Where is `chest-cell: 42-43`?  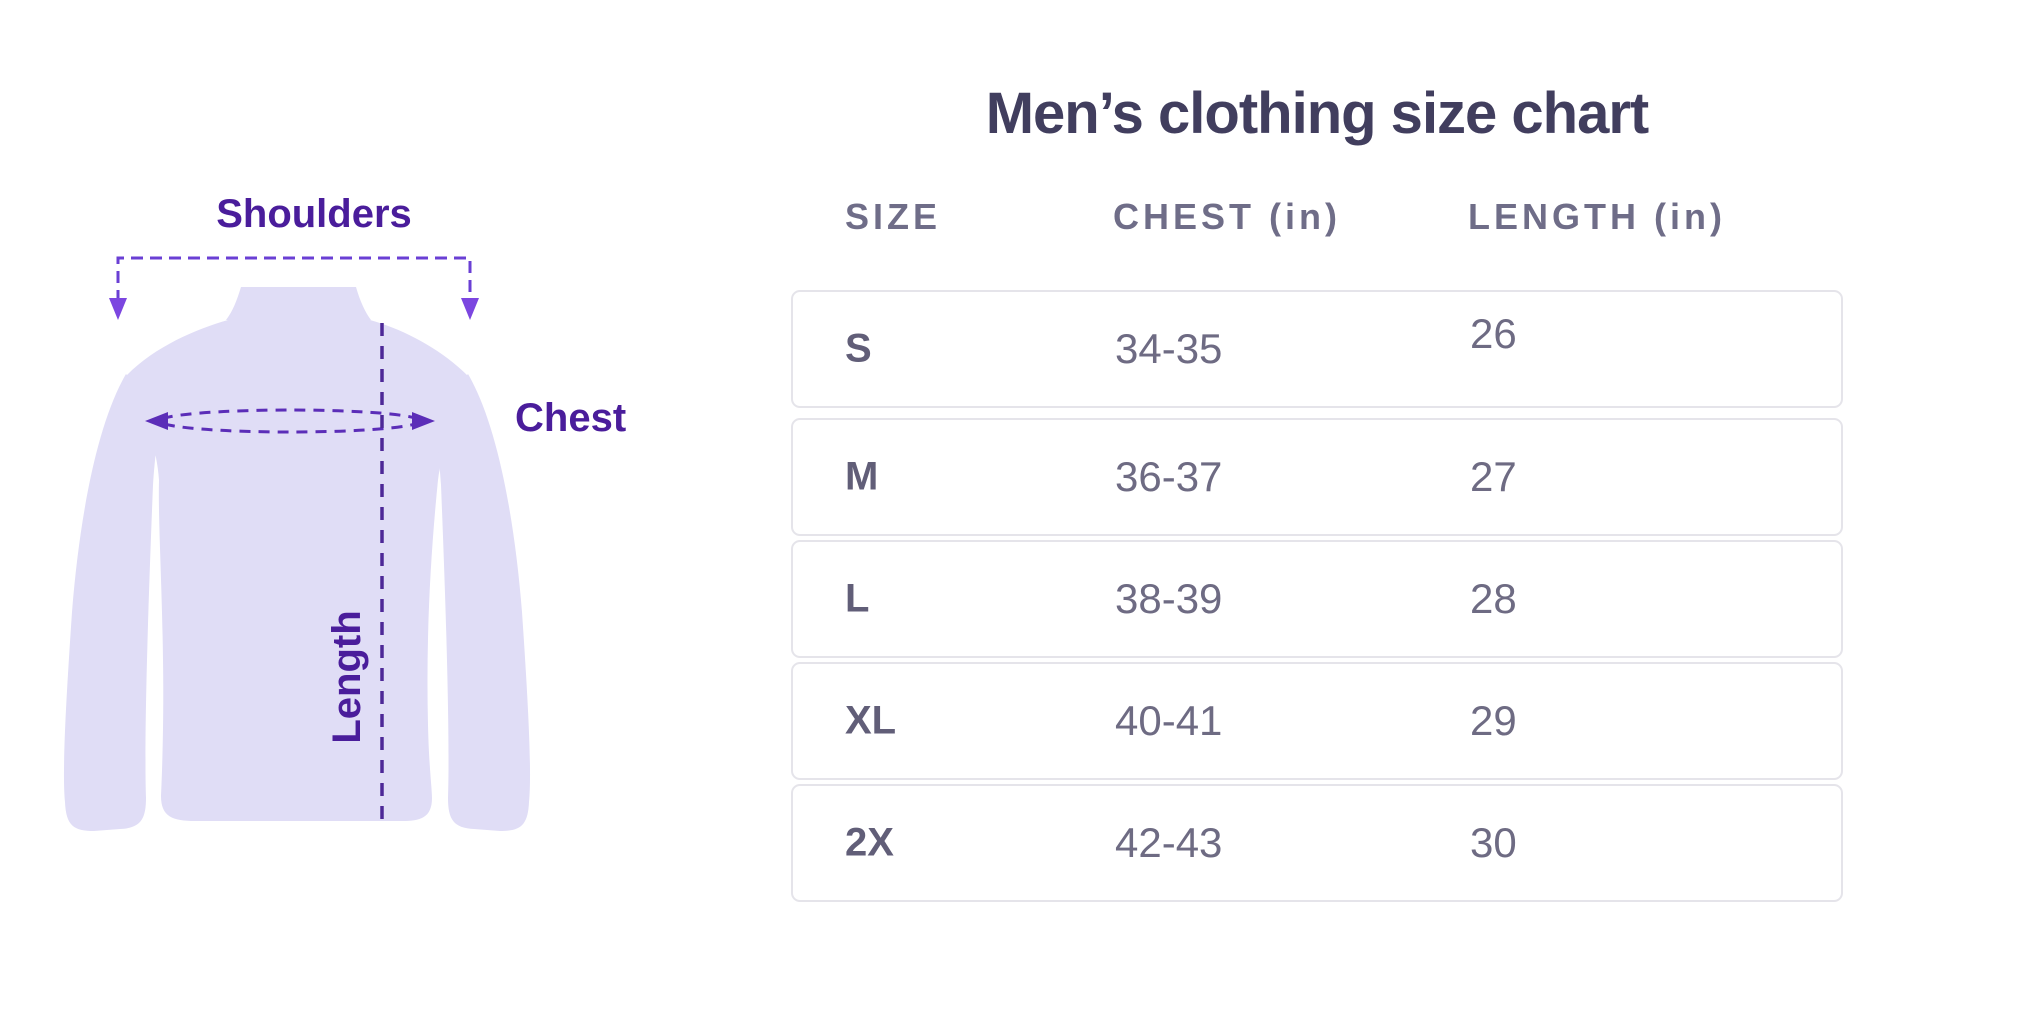 chest-cell: 42-43 is located at coordinates (1169, 842).